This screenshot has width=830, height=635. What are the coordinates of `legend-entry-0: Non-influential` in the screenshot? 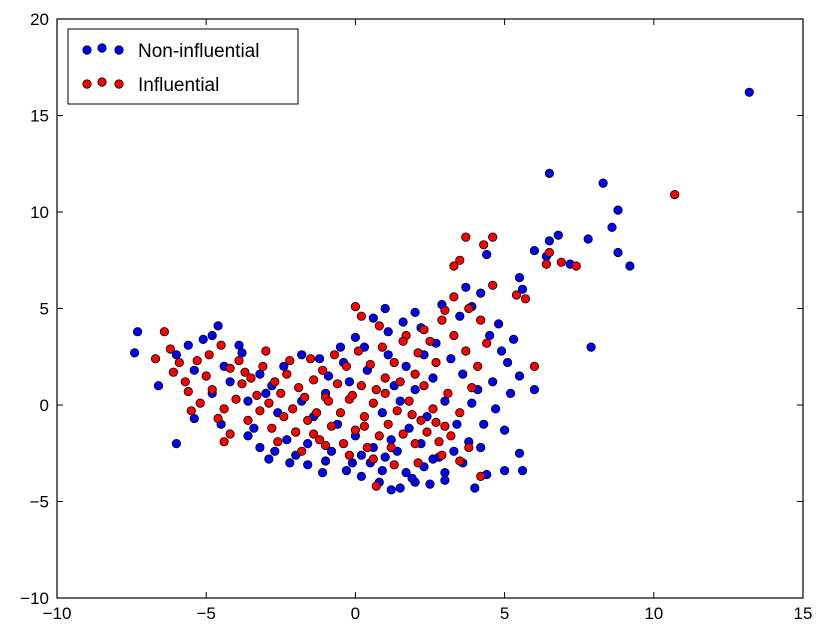 It's located at (170, 51).